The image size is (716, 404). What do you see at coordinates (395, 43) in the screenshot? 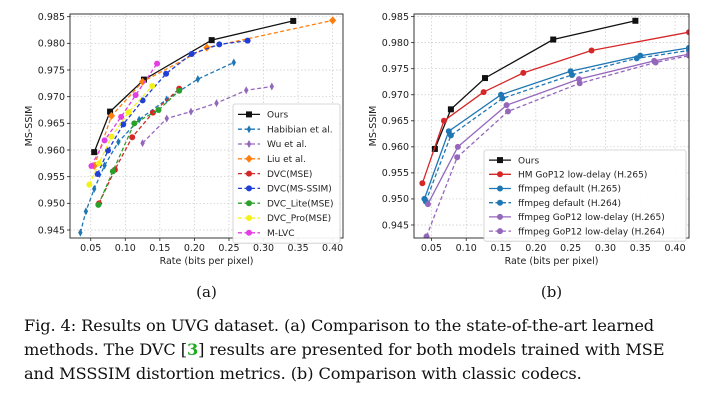
I see `chartb-ytick-label-7: 0.980` at bounding box center [395, 43].